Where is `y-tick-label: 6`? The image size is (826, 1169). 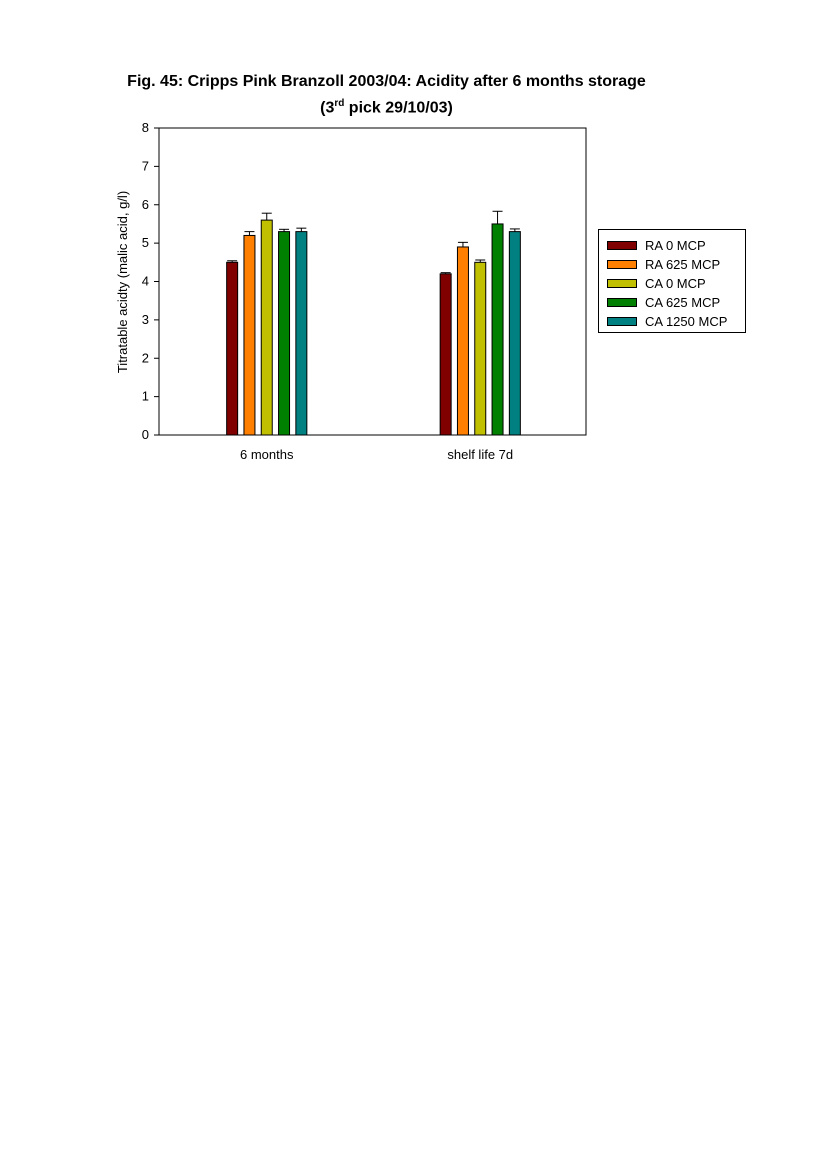 y-tick-label: 6 is located at coordinates (145, 204).